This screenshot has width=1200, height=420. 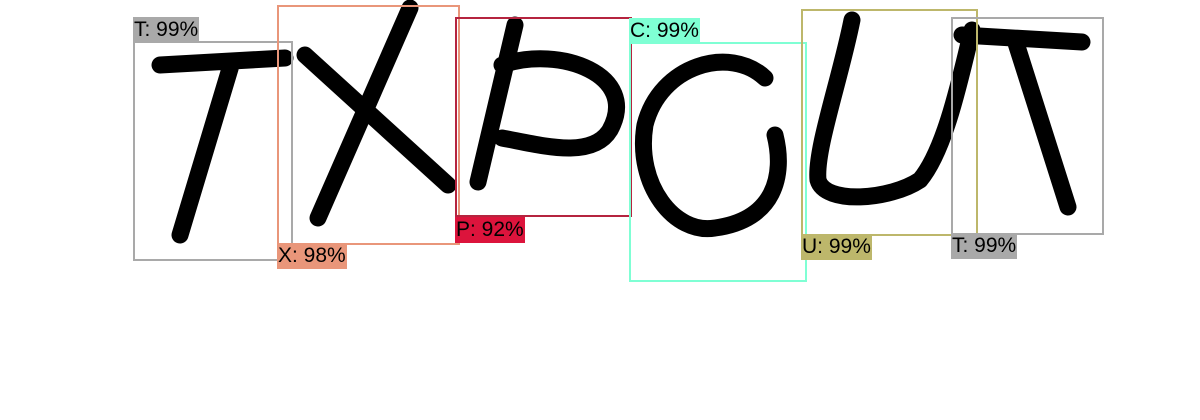 I want to click on detection-label-t-1: T: 99%, so click(x=166, y=30).